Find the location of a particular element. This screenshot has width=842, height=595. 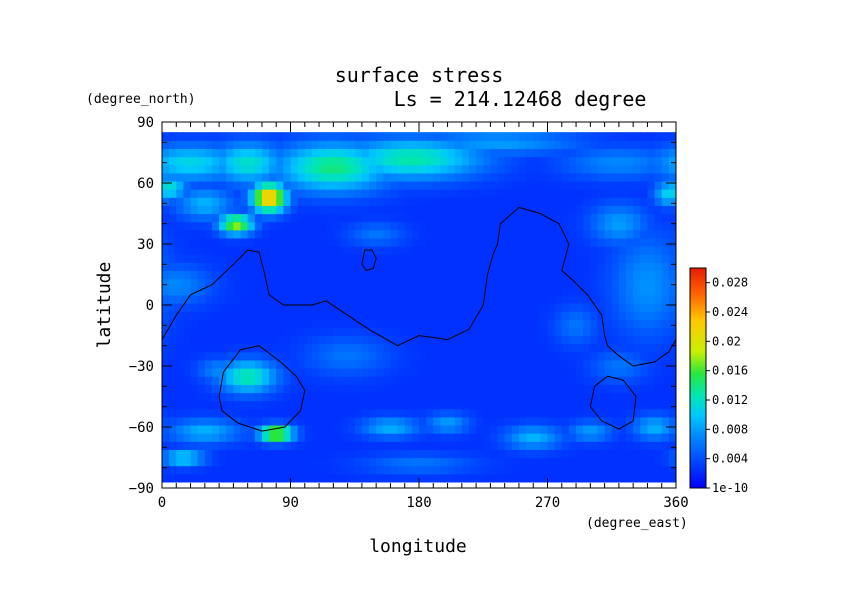

contour-right-basin is located at coordinates (613, 402).